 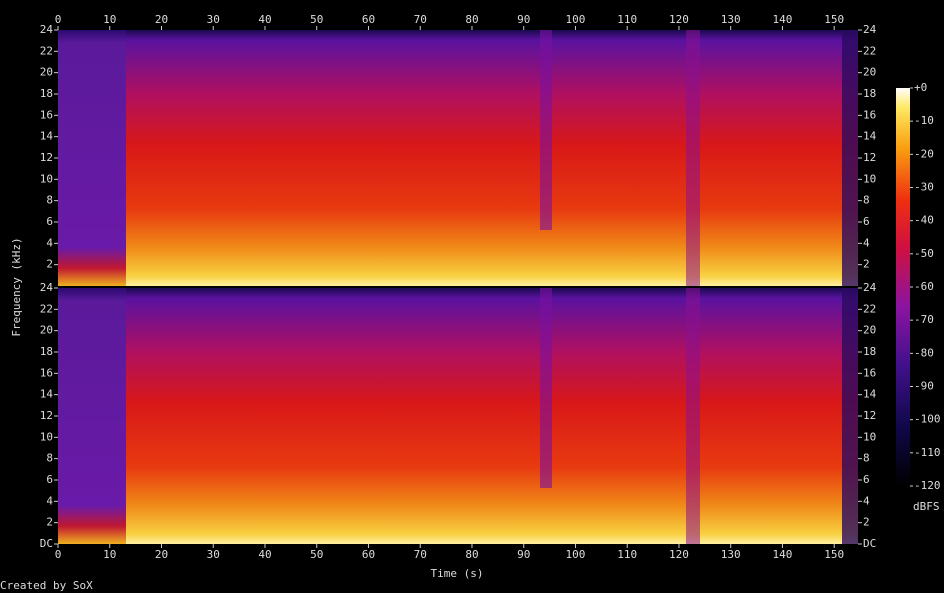 What do you see at coordinates (109, 554) in the screenshot?
I see `x-tick-label: 10` at bounding box center [109, 554].